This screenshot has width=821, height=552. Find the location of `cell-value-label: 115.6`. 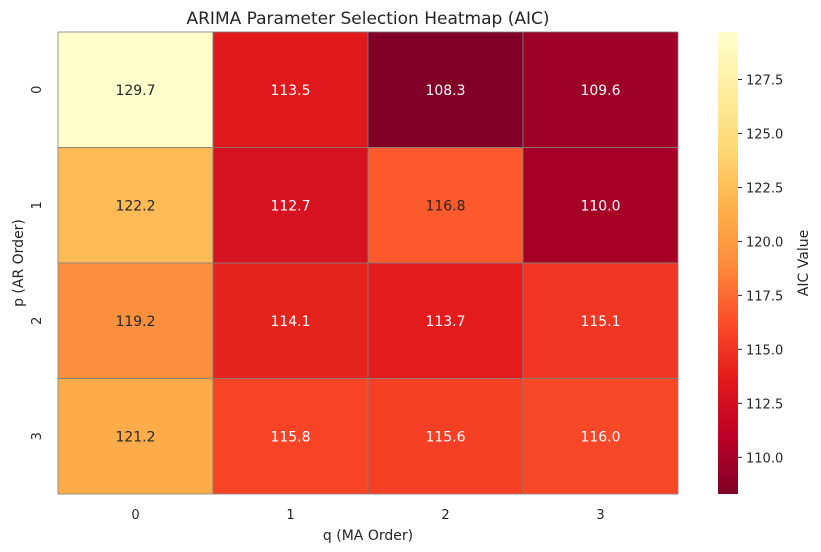

cell-value-label: 115.6 is located at coordinates (445, 437).